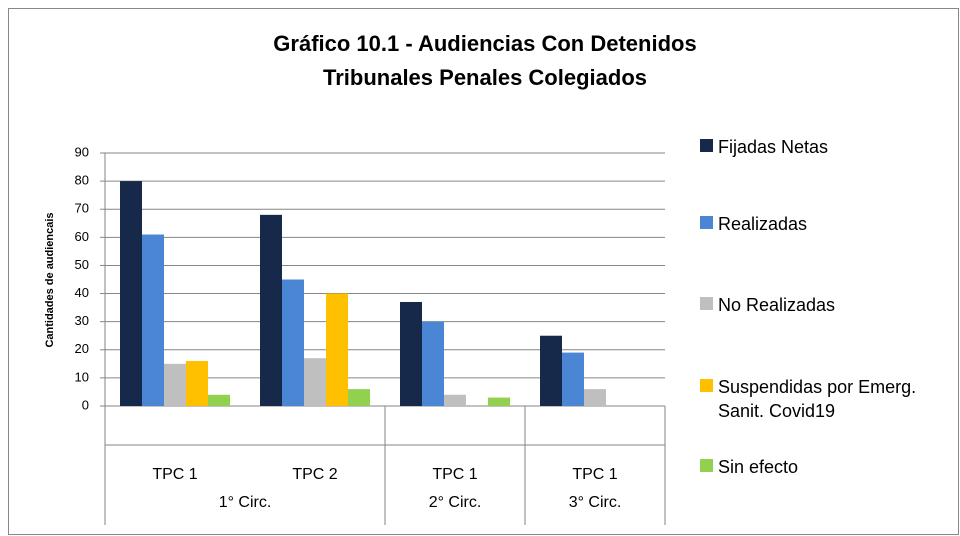 The height and width of the screenshot is (536, 960). Describe the element at coordinates (817, 399) in the screenshot. I see `legend-label: Suspendidas por Emerg. Sanit. Covid19` at that location.